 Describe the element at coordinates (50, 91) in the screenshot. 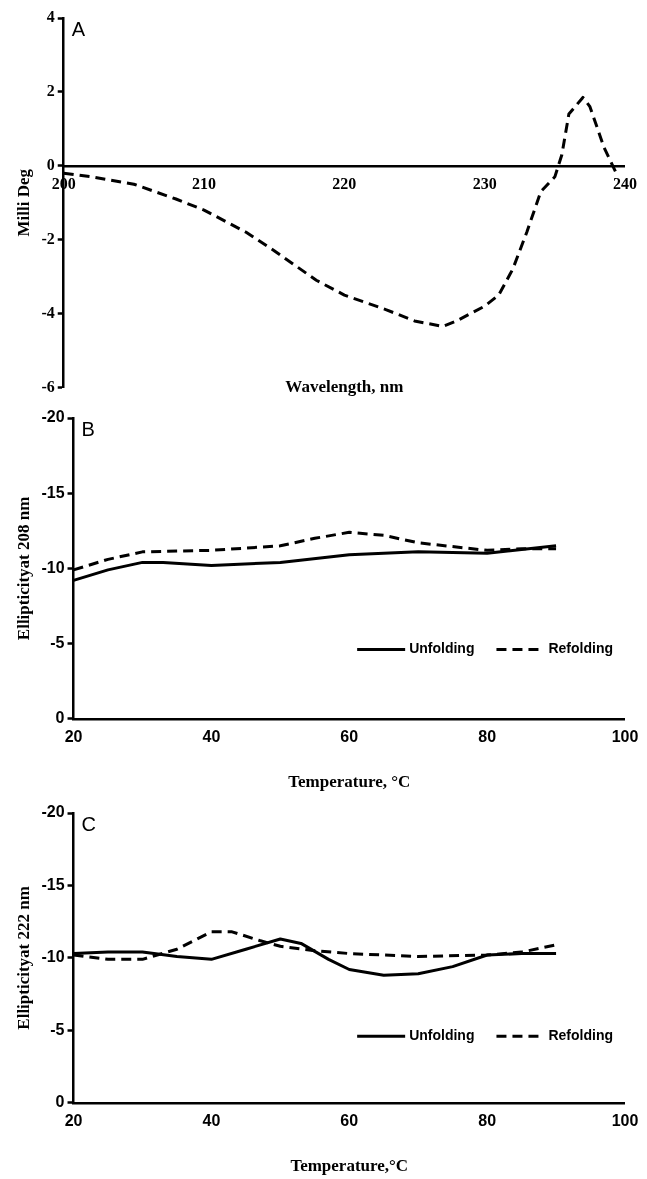

I see `y-tick-label: 2` at that location.